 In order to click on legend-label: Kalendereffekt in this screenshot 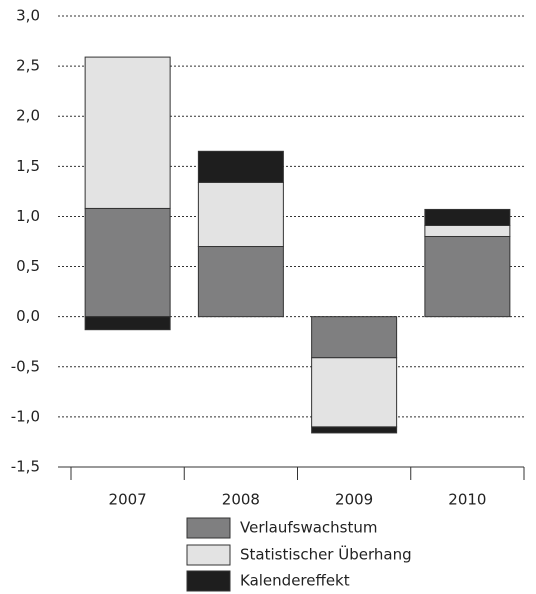, I will do `click(295, 581)`.